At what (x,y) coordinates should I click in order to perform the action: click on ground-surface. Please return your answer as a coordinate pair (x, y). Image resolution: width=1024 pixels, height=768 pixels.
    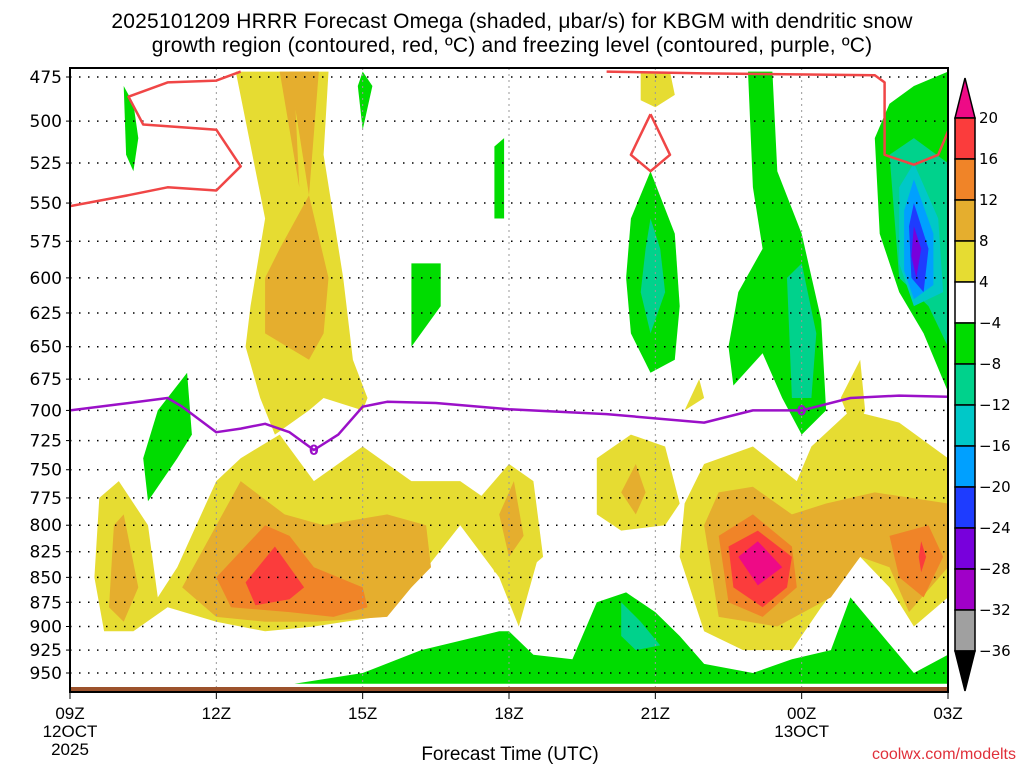
    Looking at the image, I should click on (509, 690).